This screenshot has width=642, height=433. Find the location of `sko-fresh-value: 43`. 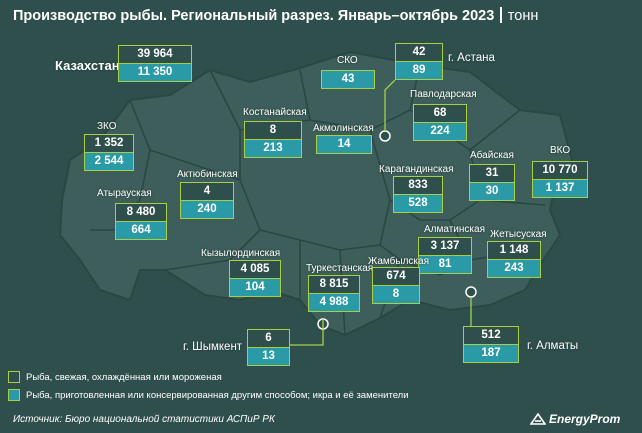

sko-fresh-value: 43 is located at coordinates (348, 79).